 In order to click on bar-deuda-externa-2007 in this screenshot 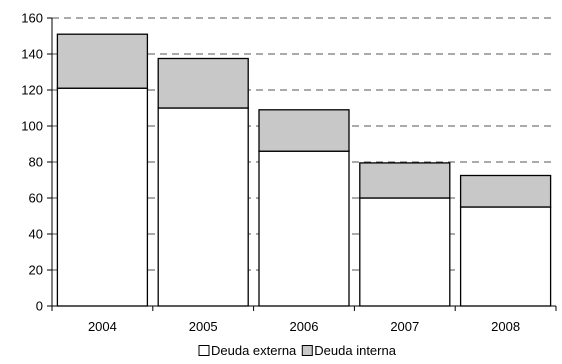, I will do `click(405, 252)`.